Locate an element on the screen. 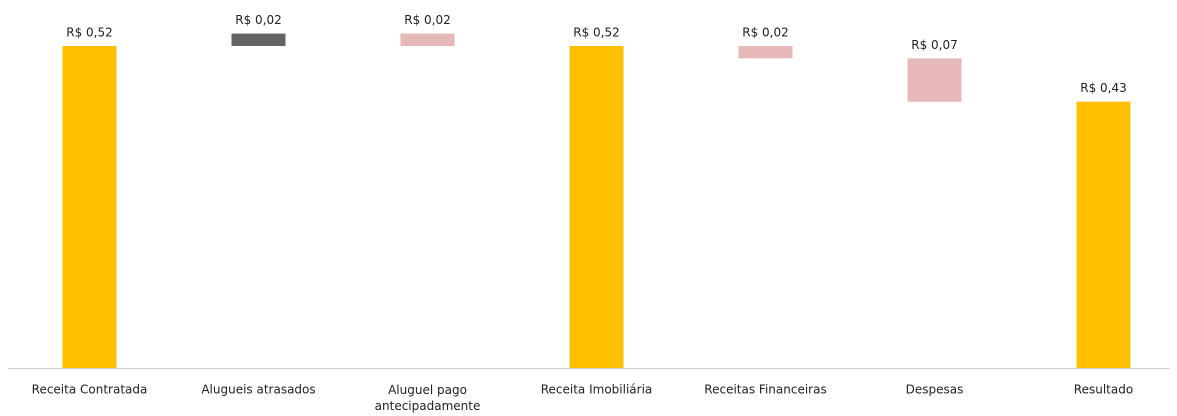 This screenshot has height=416, width=1177. data-label: R$ 0,43 is located at coordinates (1103, 88).